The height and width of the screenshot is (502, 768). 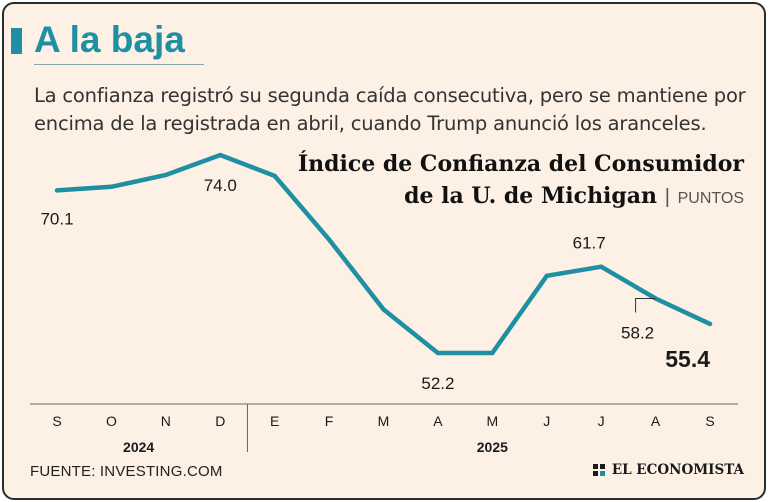 What do you see at coordinates (437, 383) in the screenshot?
I see `data-label-52.2: 52.2` at bounding box center [437, 383].